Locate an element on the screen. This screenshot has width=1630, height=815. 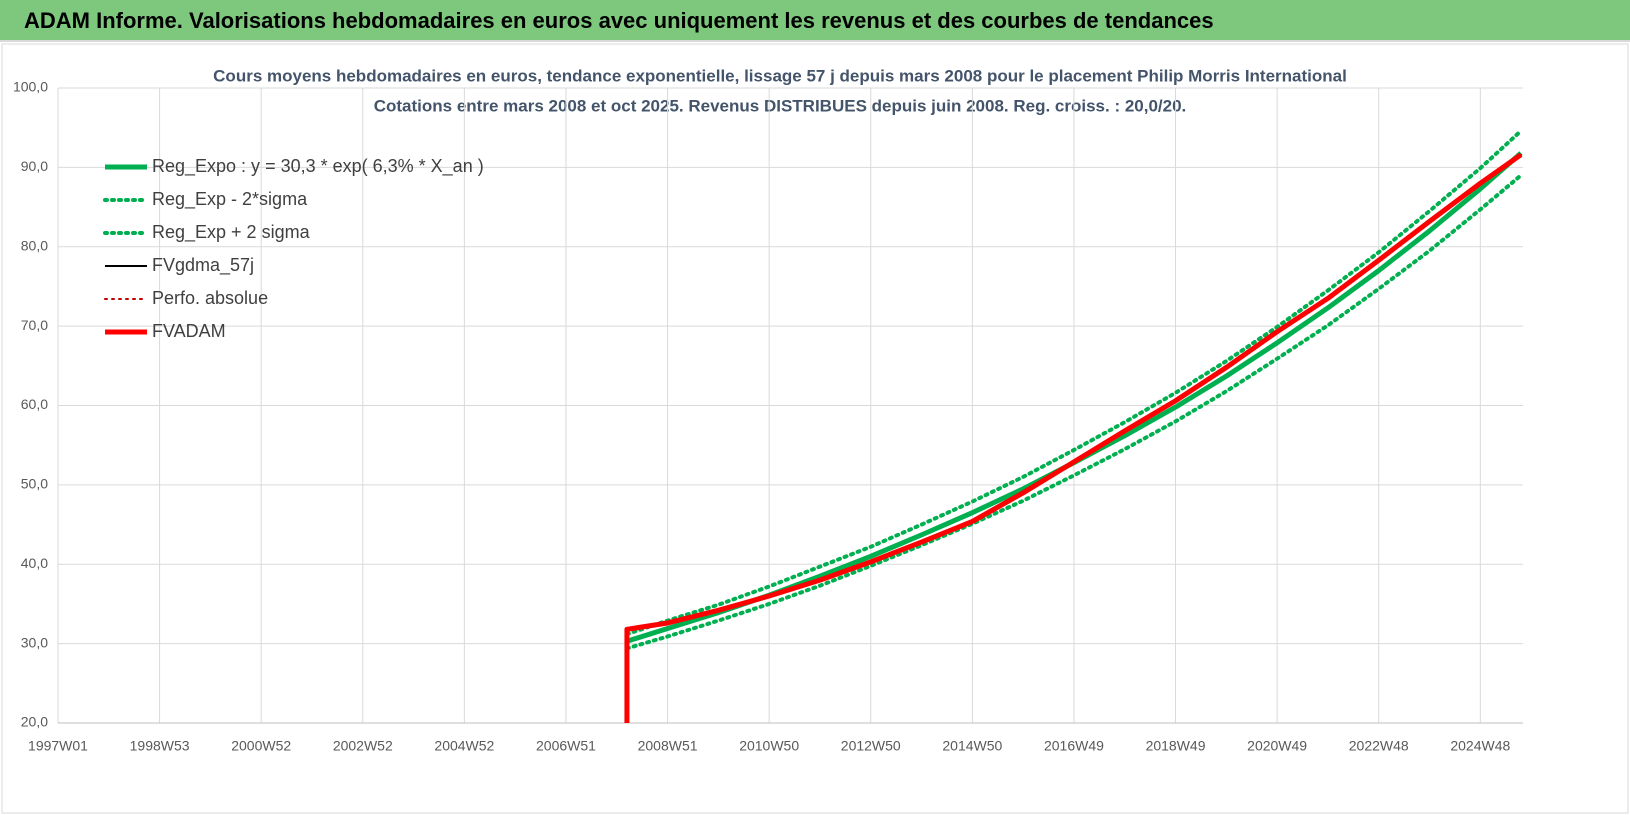
legend-label: FVADAM is located at coordinates (189, 331).